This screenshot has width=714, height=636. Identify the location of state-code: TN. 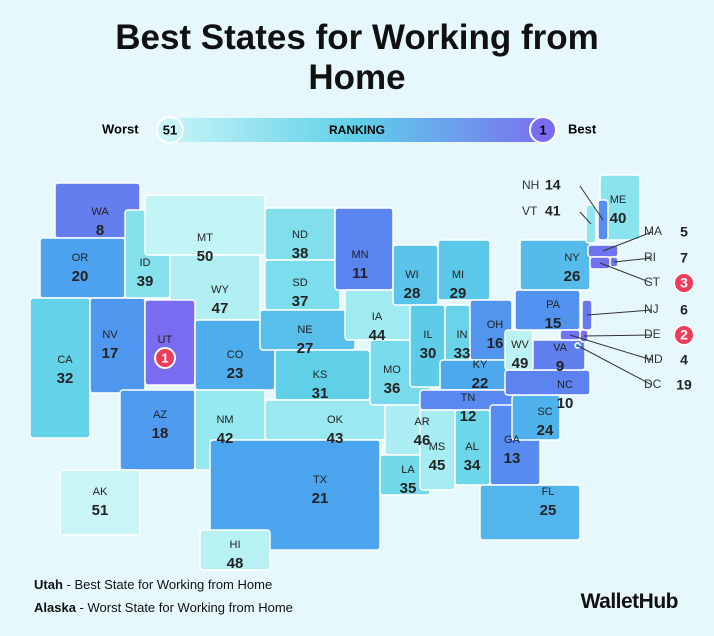
(468, 398).